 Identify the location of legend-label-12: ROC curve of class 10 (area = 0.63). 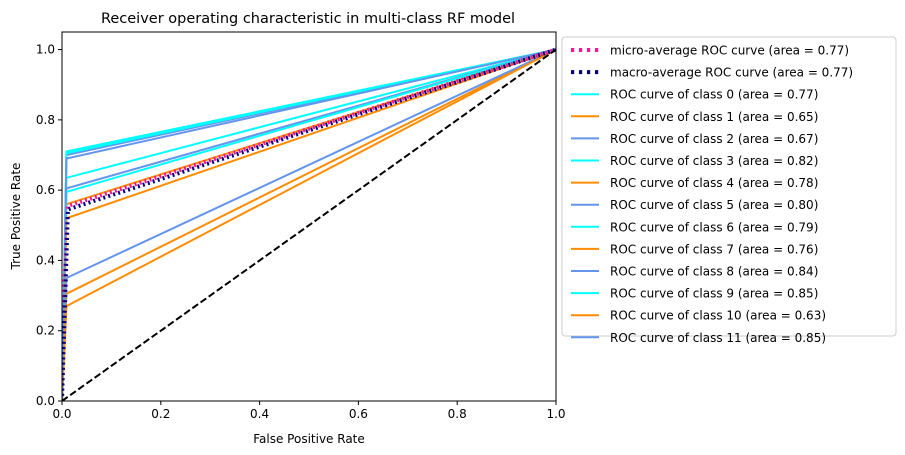
(718, 316).